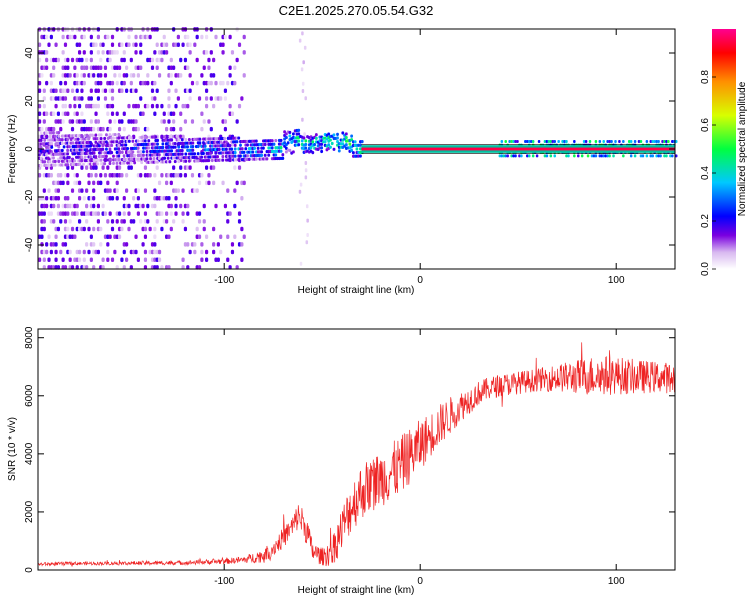 The height and width of the screenshot is (600, 750). Describe the element at coordinates (29, 570) in the screenshot. I see `snr-y-tick-label: 0` at that location.